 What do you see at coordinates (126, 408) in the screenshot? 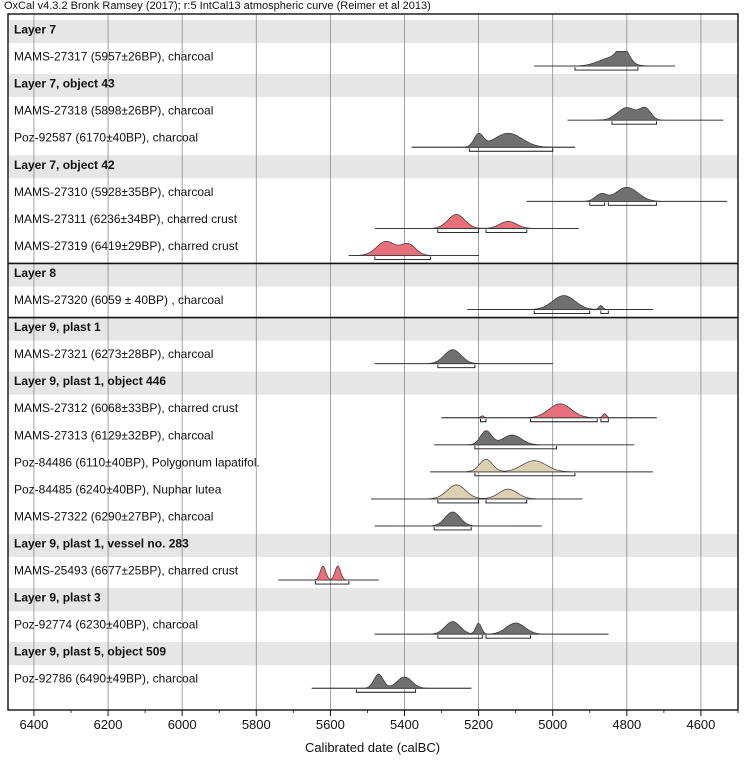
I see `sample-label: MAMS-27312 (6068±33BP), charred crust` at bounding box center [126, 408].